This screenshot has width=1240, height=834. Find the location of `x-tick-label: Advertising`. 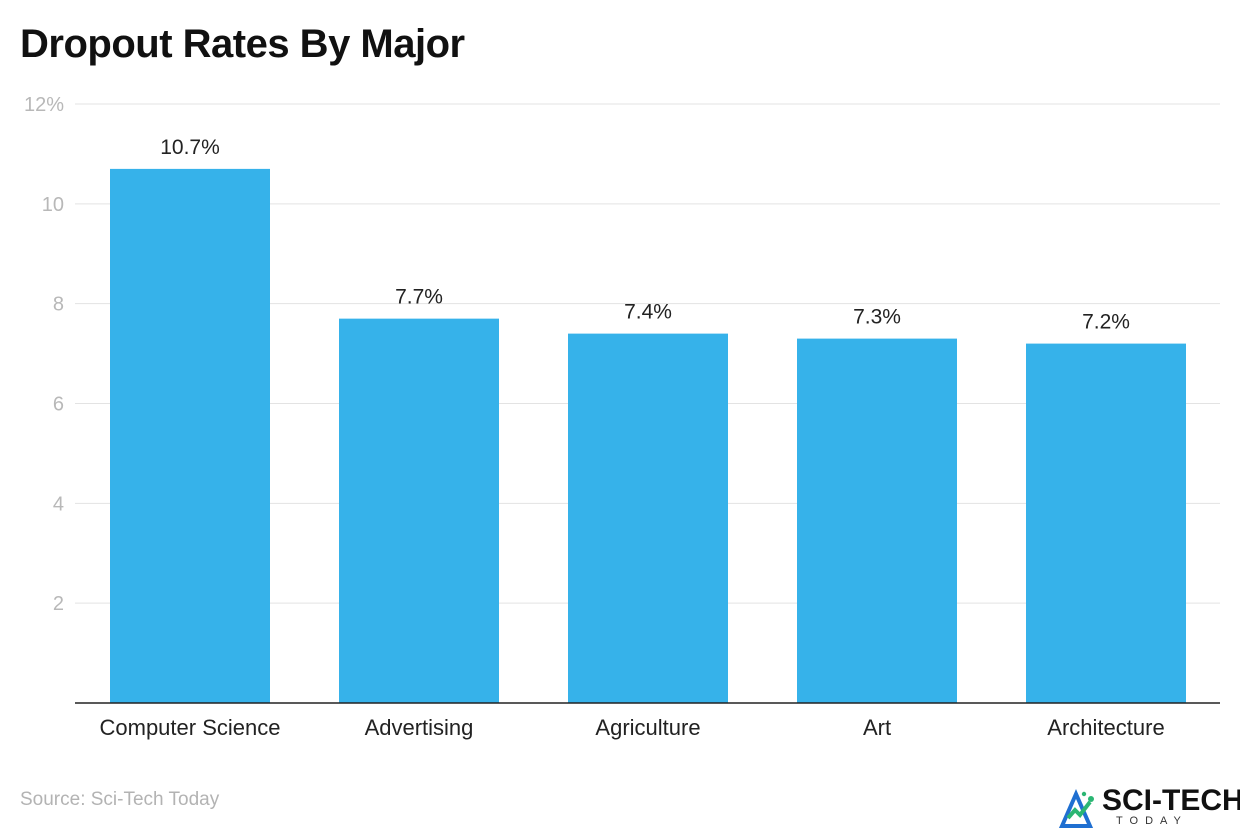

x-tick-label: Advertising is located at coordinates (419, 727).